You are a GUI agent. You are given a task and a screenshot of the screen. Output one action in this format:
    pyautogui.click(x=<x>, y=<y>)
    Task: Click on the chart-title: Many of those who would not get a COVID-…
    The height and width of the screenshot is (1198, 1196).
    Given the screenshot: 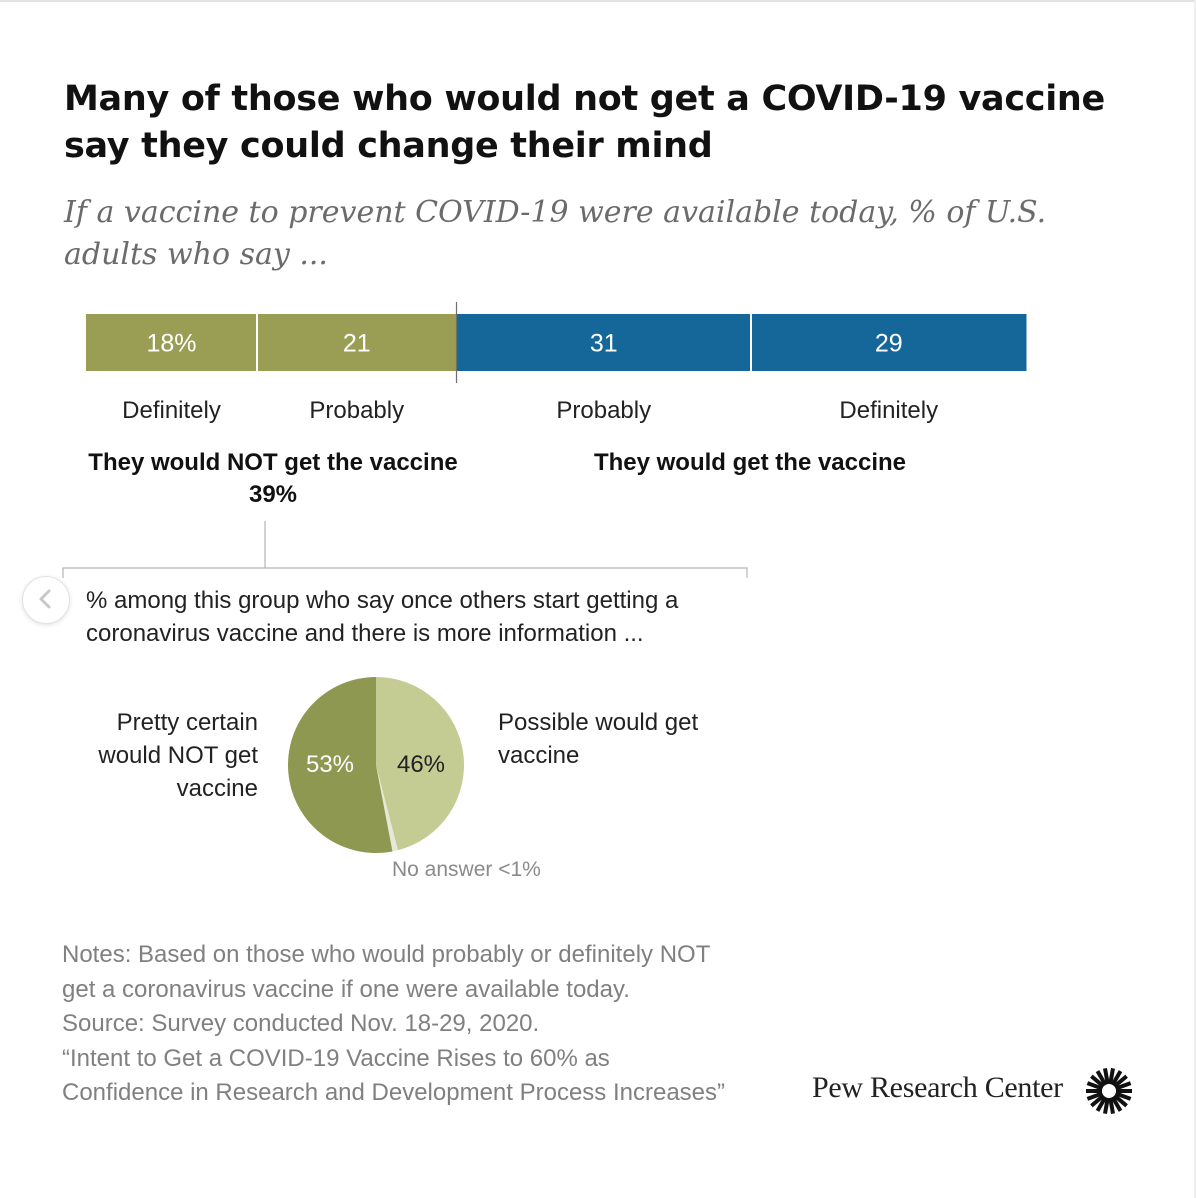 What is the action you would take?
    pyautogui.click(x=584, y=122)
    